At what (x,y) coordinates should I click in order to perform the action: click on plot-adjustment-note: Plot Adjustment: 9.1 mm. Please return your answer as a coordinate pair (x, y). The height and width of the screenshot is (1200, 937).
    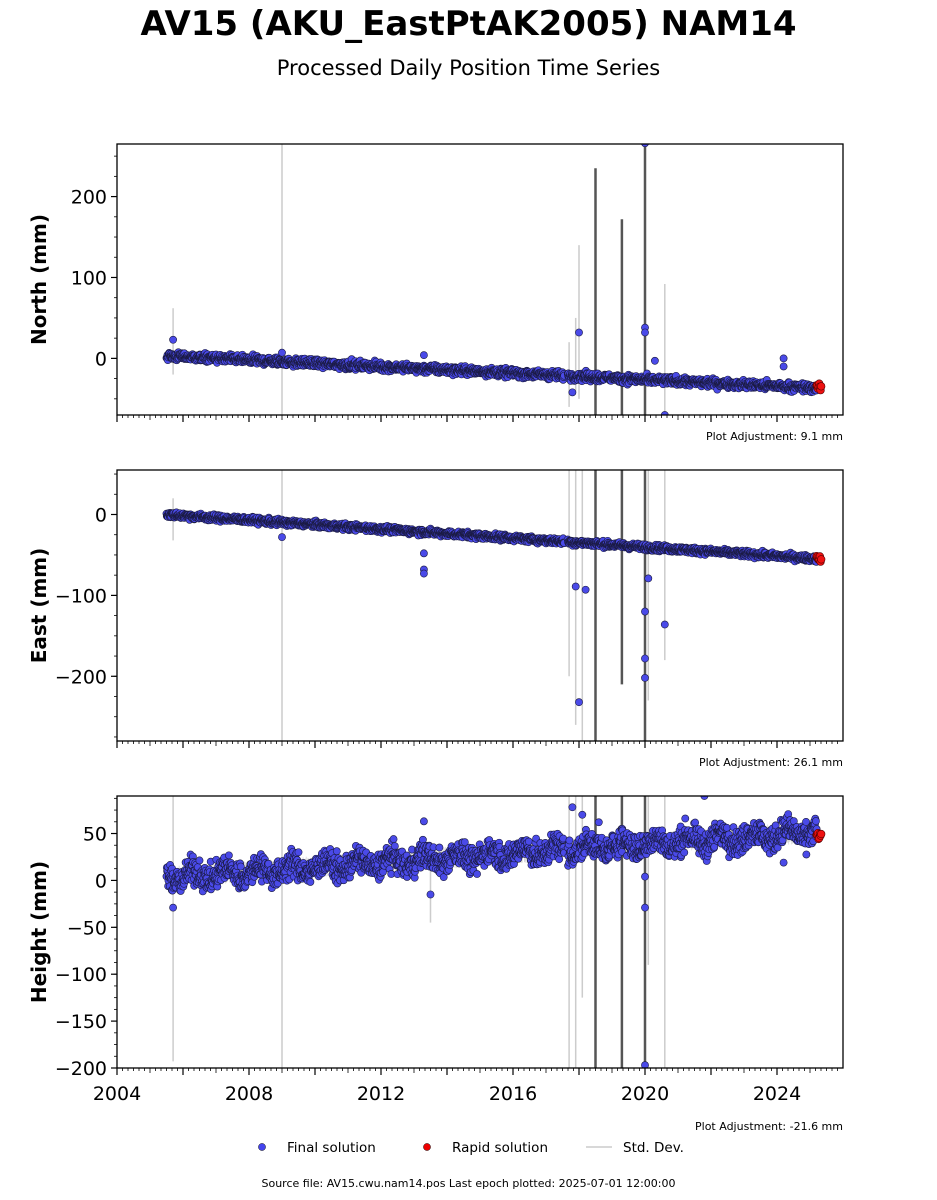
    Looking at the image, I should click on (774, 436).